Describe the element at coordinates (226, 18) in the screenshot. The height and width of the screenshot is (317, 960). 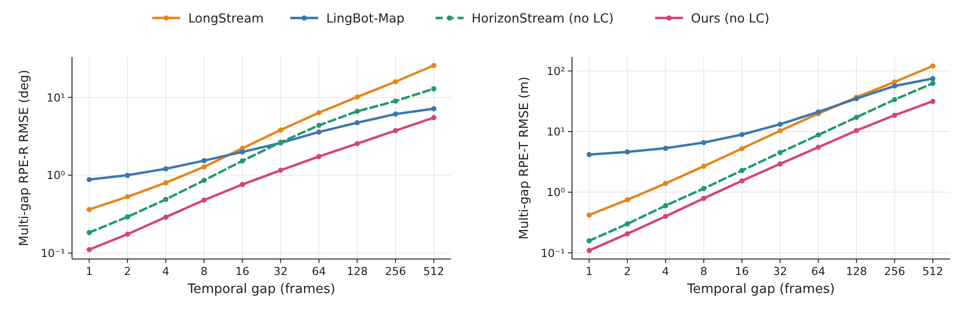
I see `legend-label: LongStream` at that location.